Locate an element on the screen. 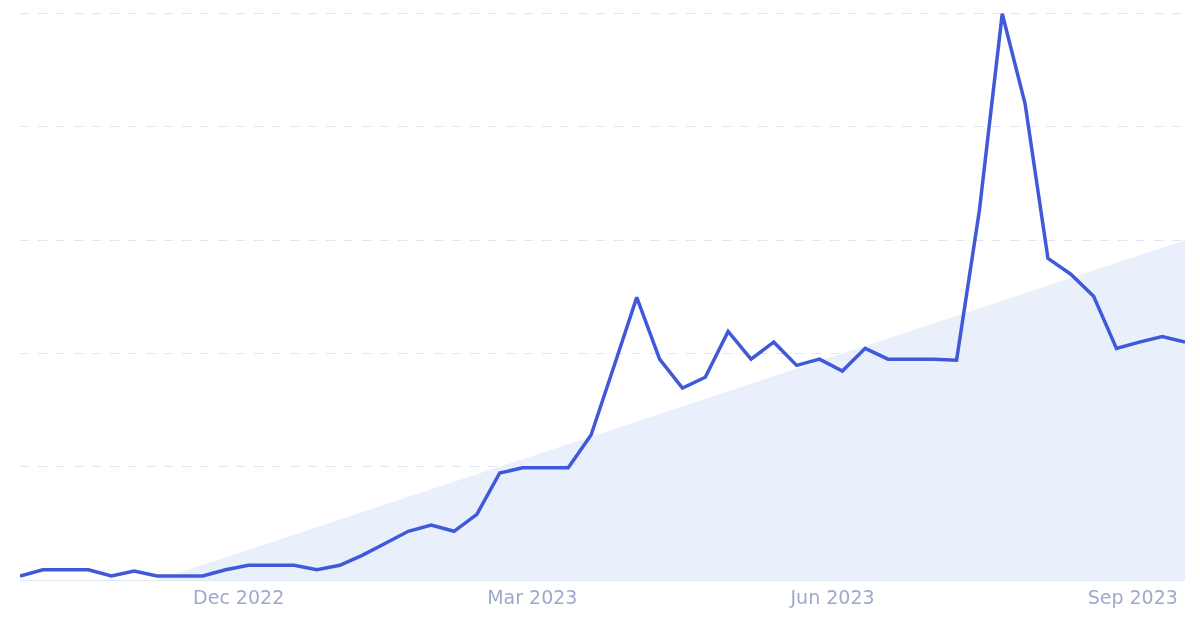 The width and height of the screenshot is (1200, 632). x-tick-label: Mar 2023 is located at coordinates (532, 596).